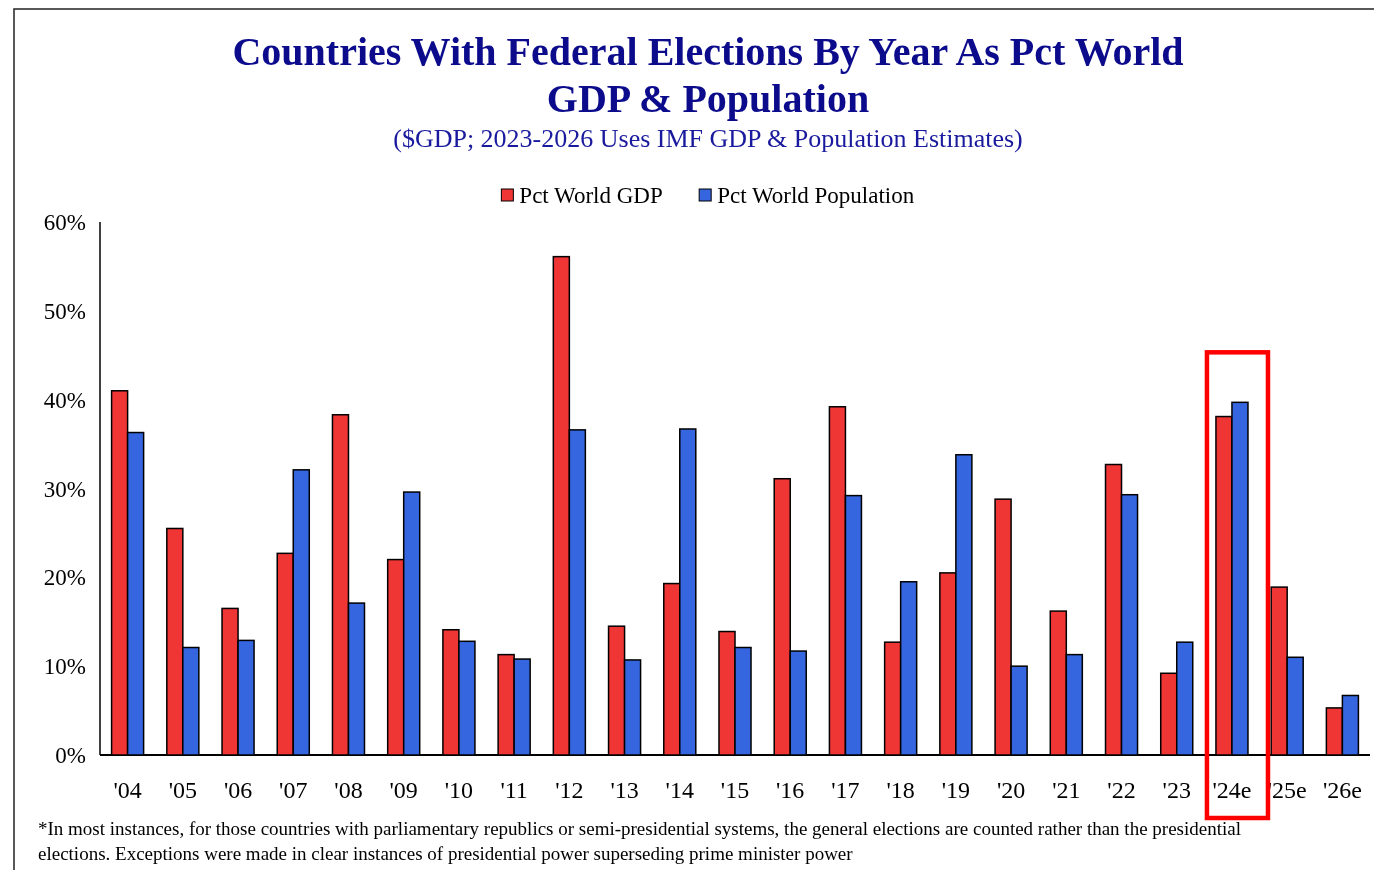  I want to click on x-tick-label: '17, so click(845, 790).